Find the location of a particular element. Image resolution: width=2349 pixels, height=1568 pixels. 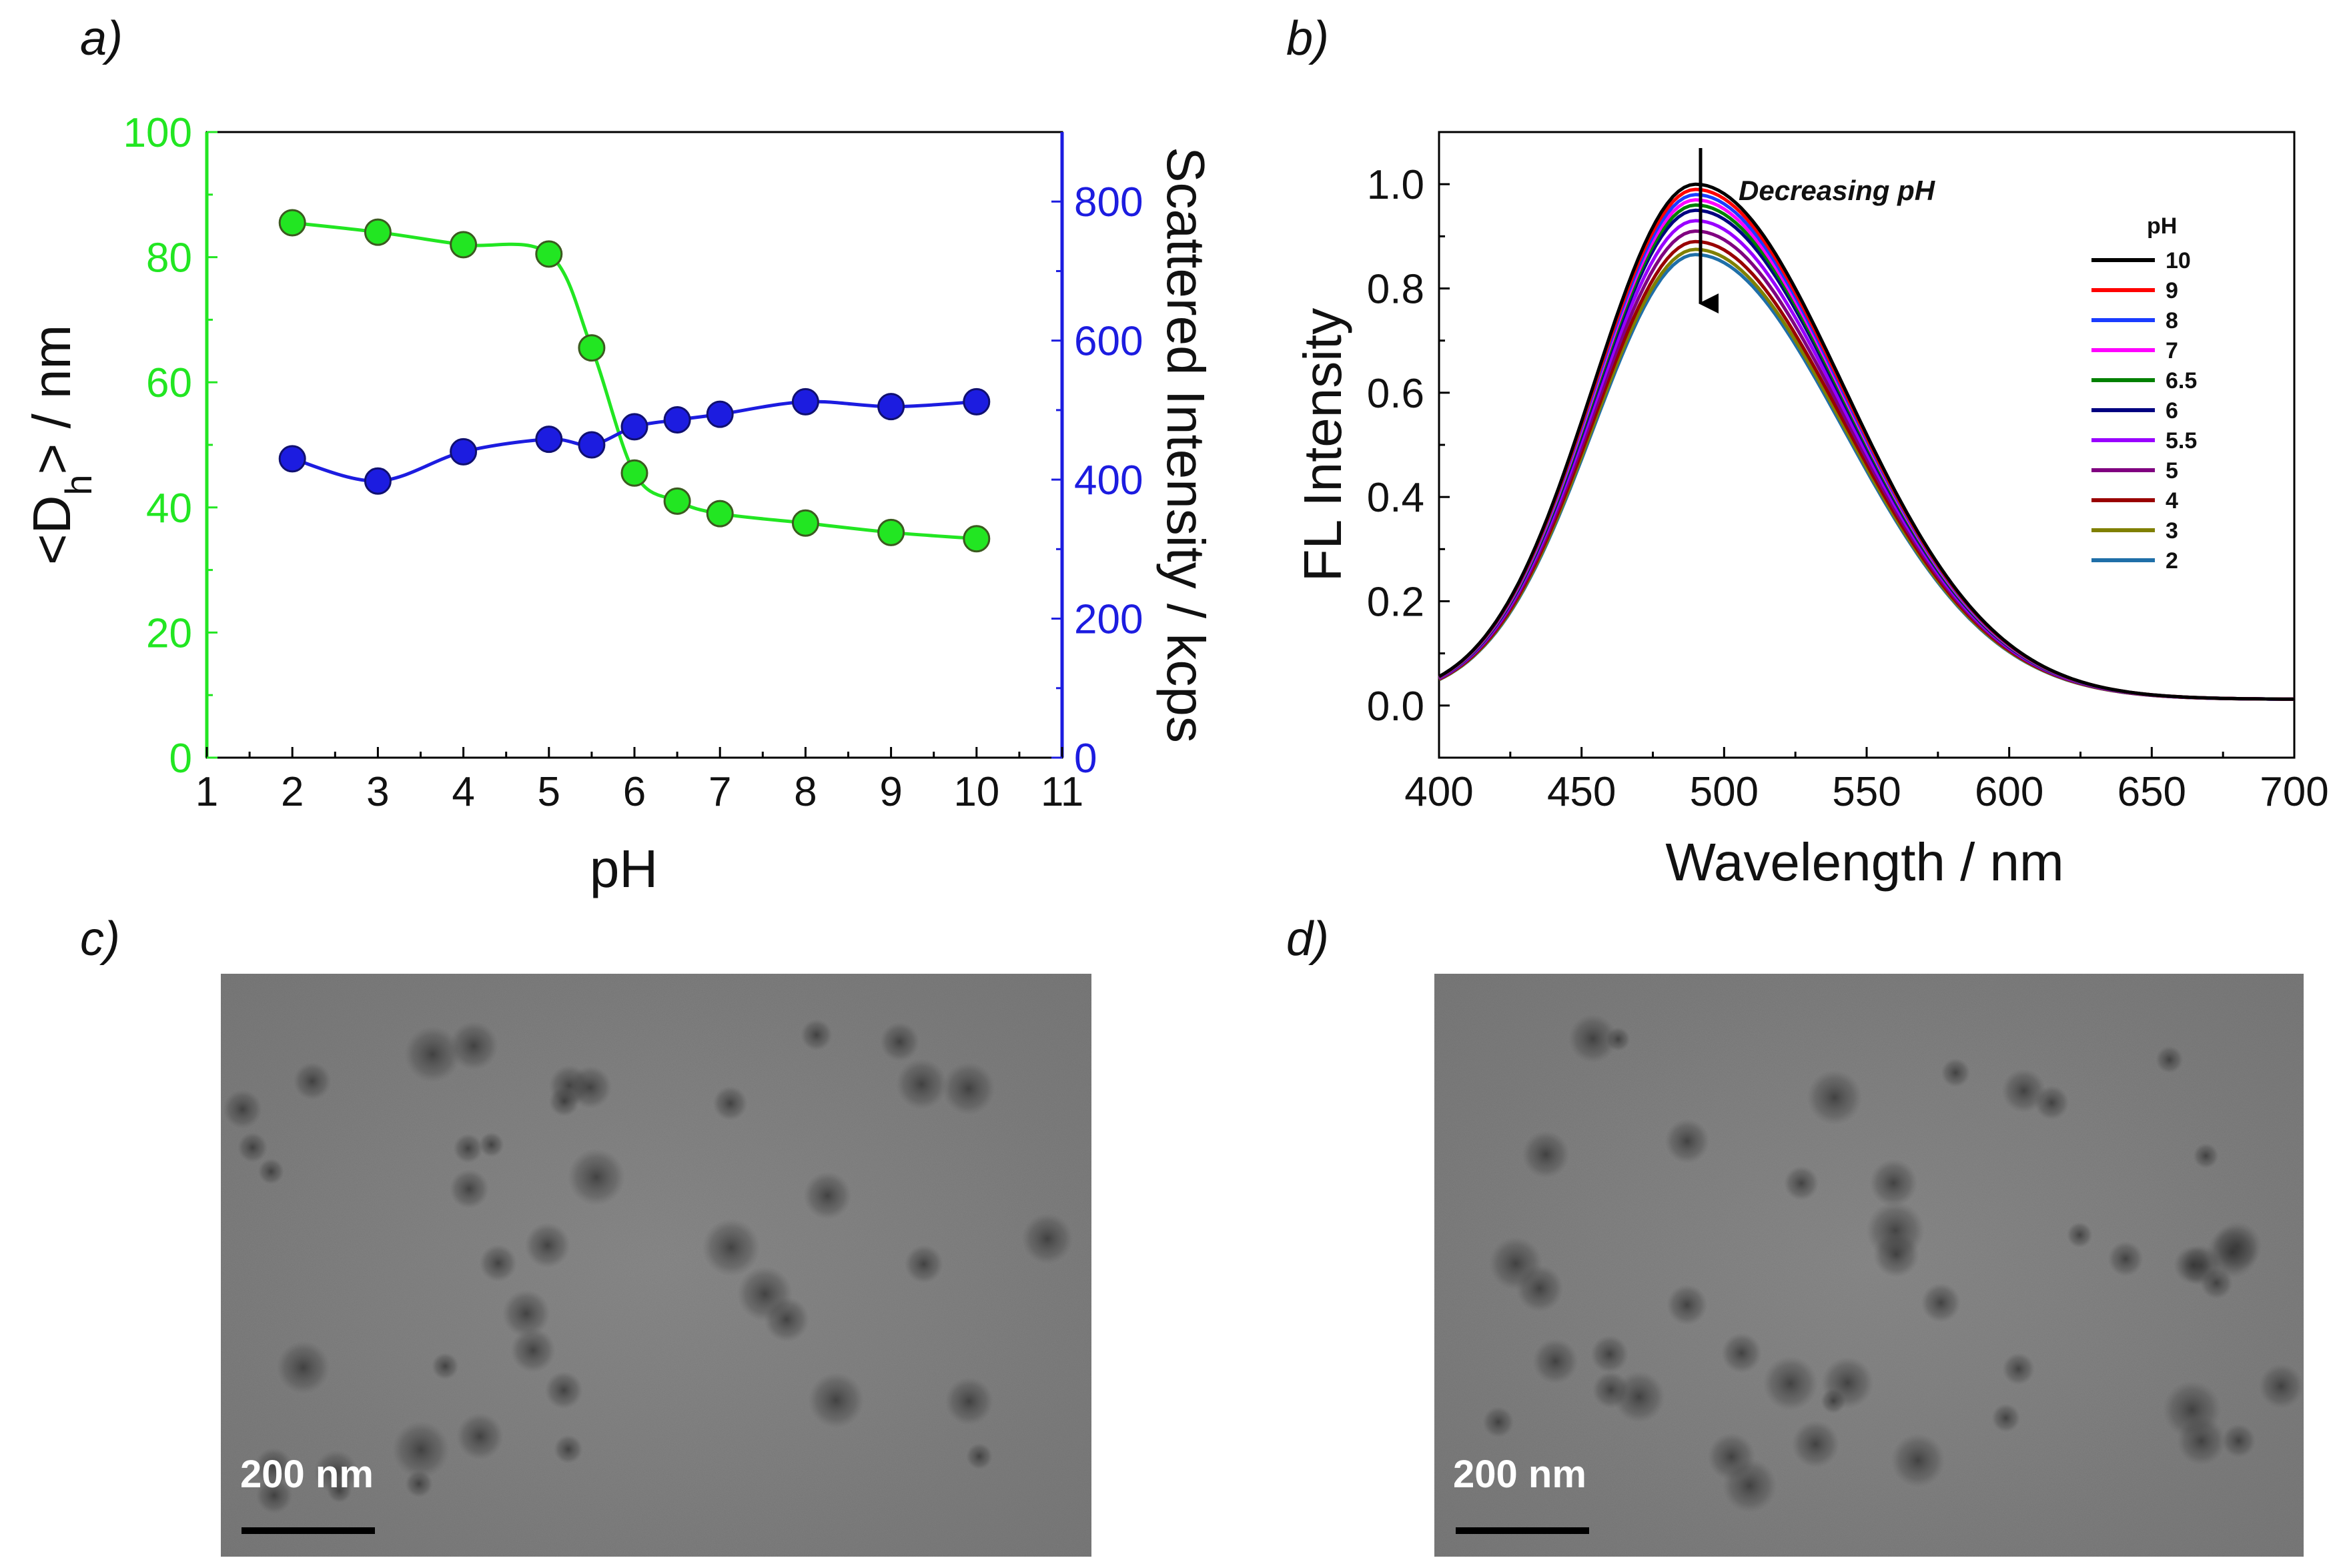

dh-fit-line is located at coordinates (634, 381).